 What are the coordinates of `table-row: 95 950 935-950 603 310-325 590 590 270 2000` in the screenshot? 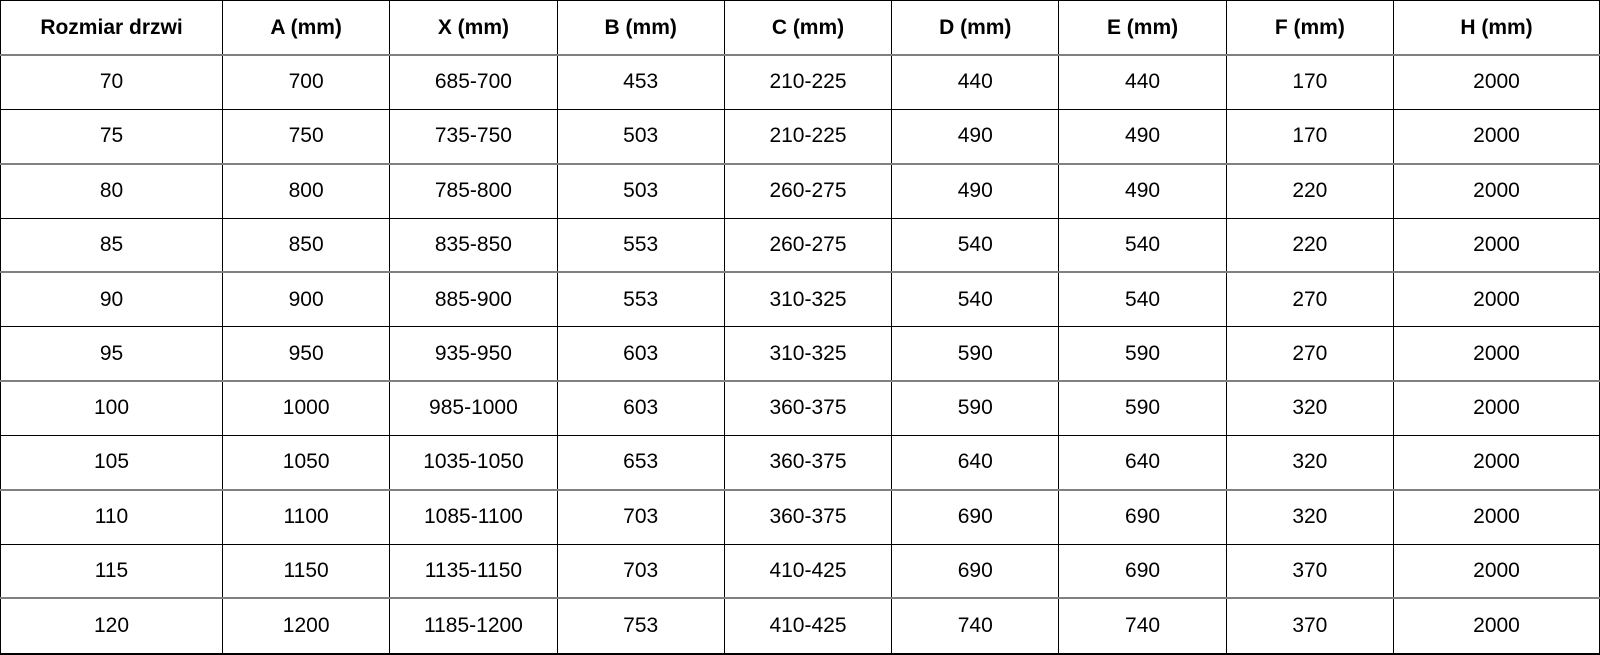 It's located at (800, 354).